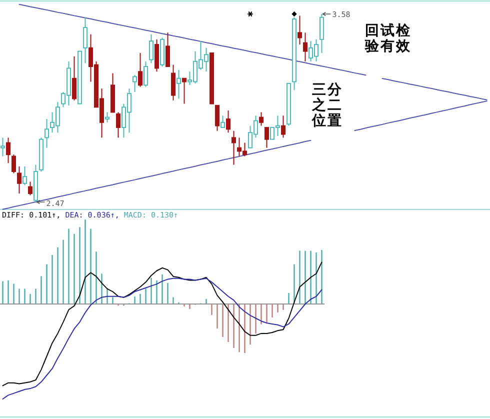  I want to click on annotation: 三分之二位置, so click(327, 105).